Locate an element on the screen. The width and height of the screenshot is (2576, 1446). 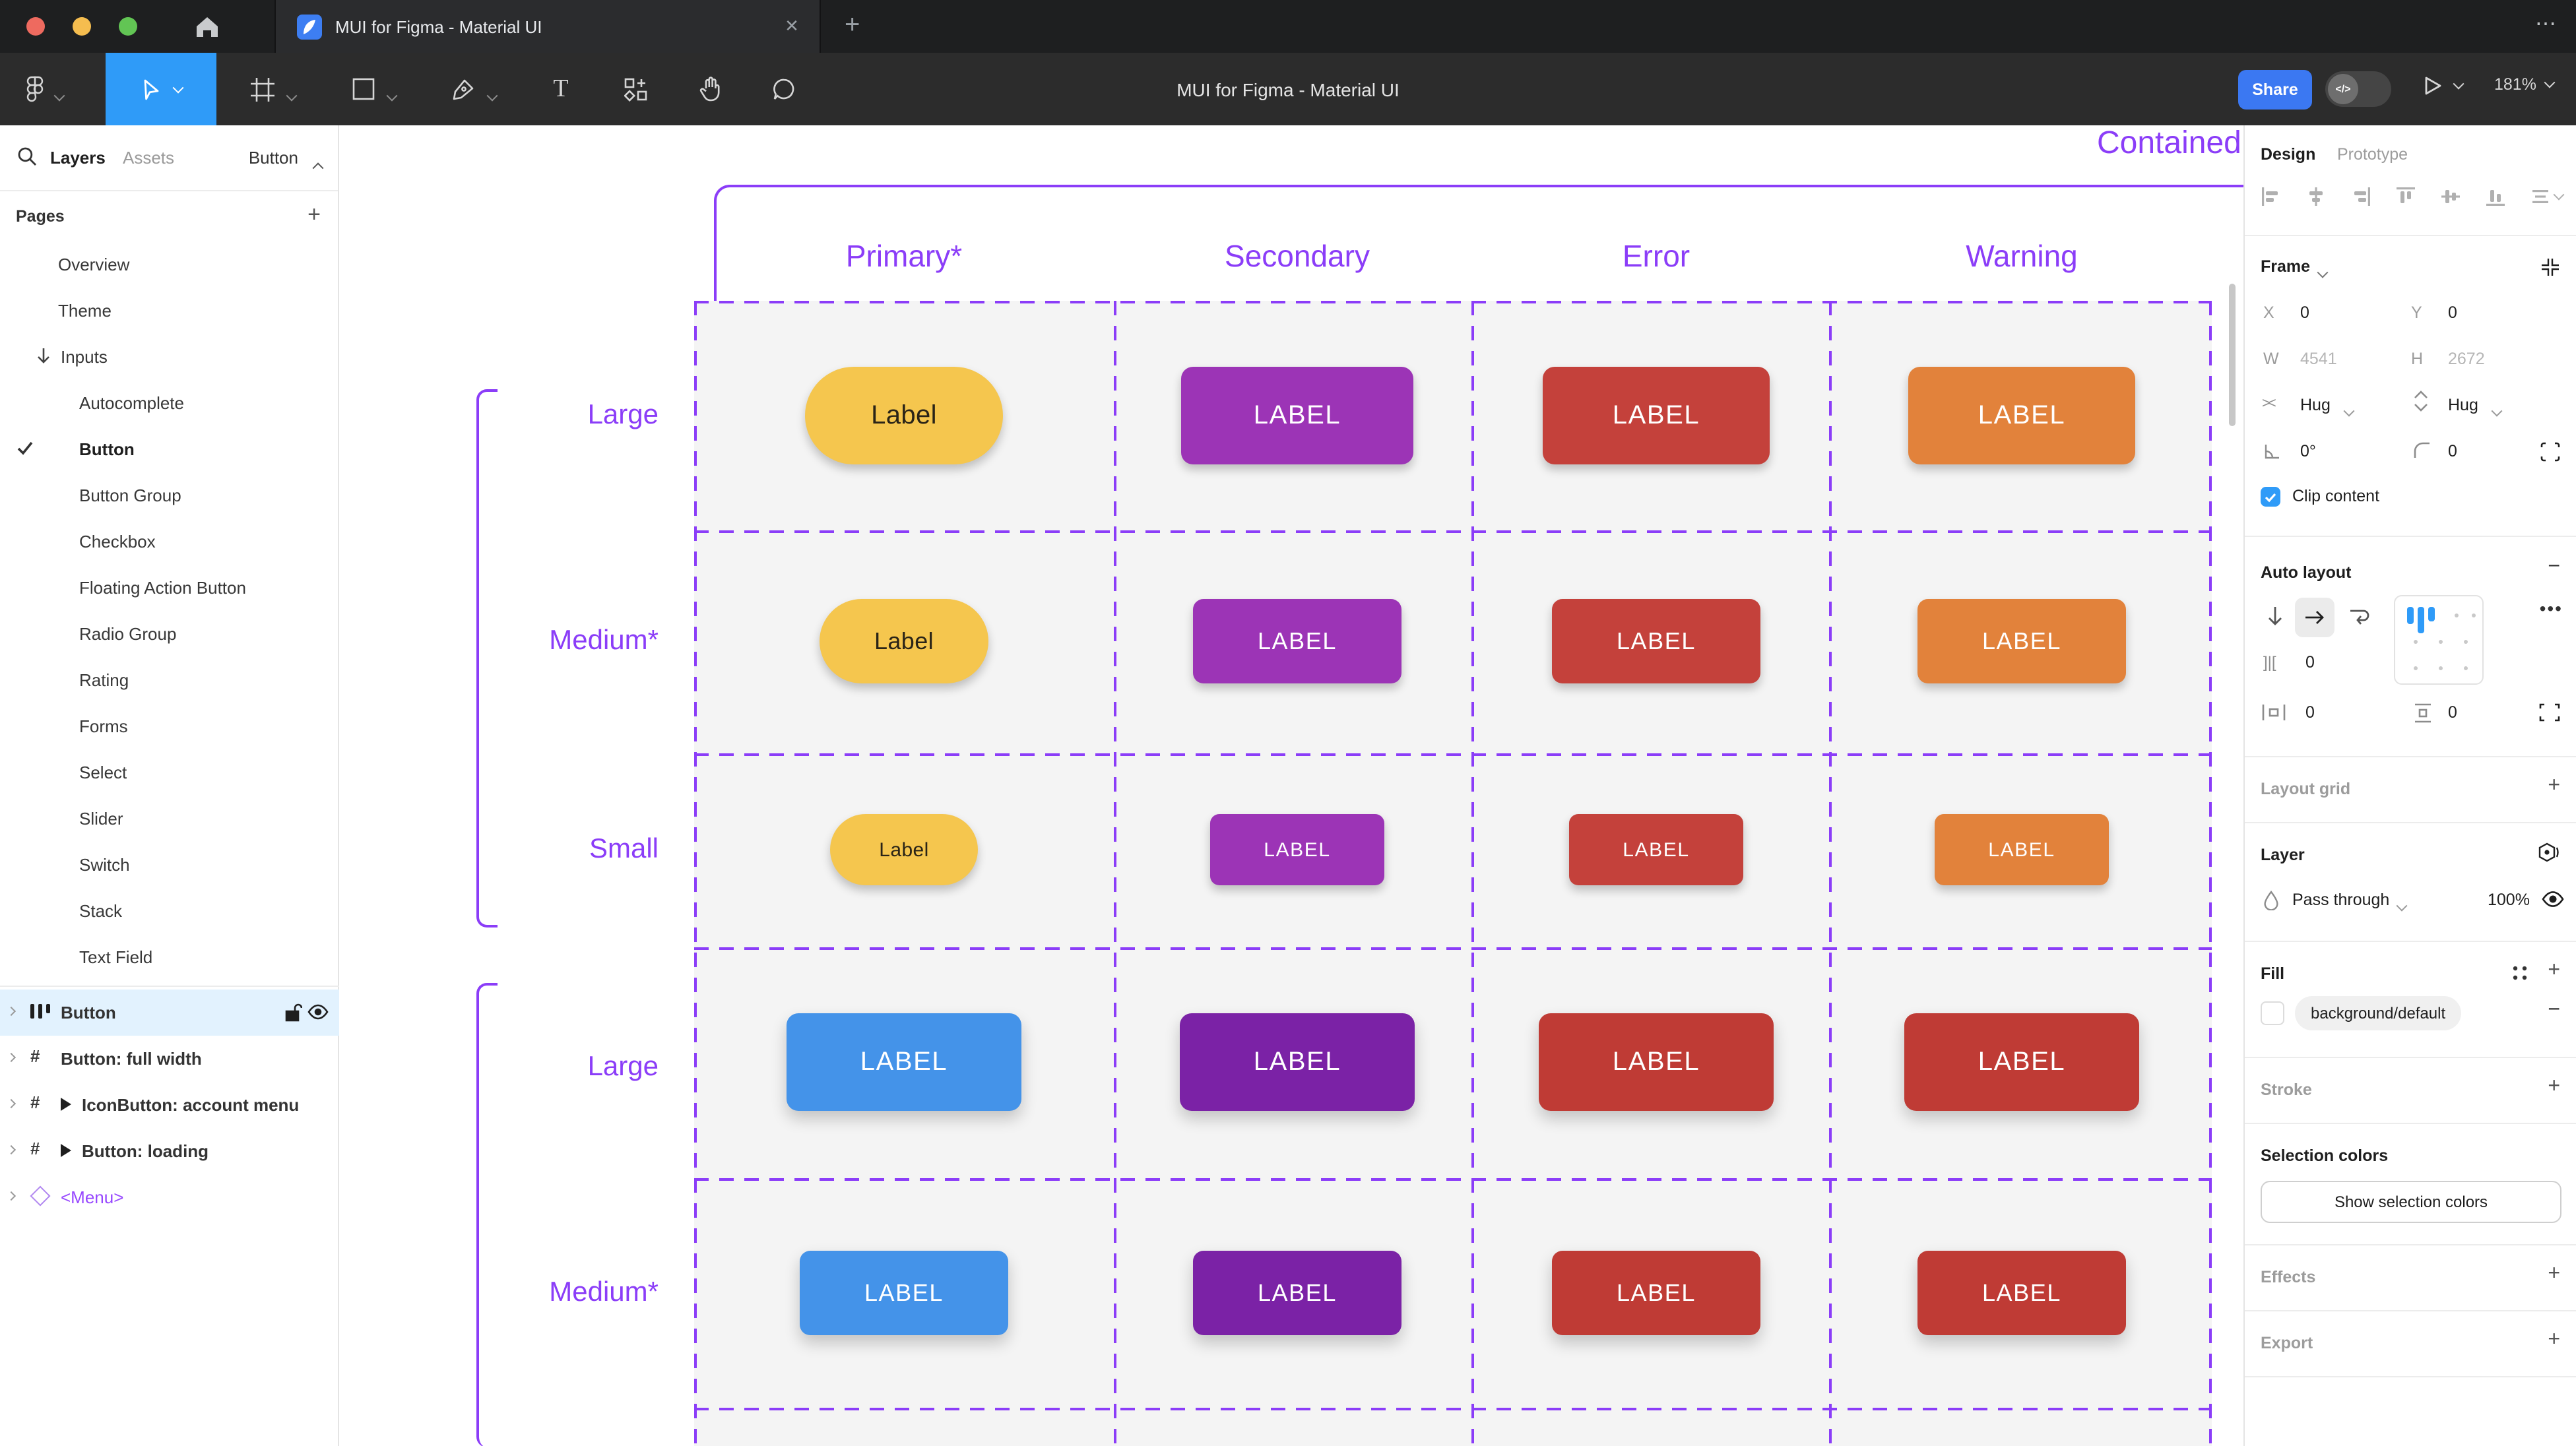
sidebar-item-button: Button is located at coordinates (169, 449).